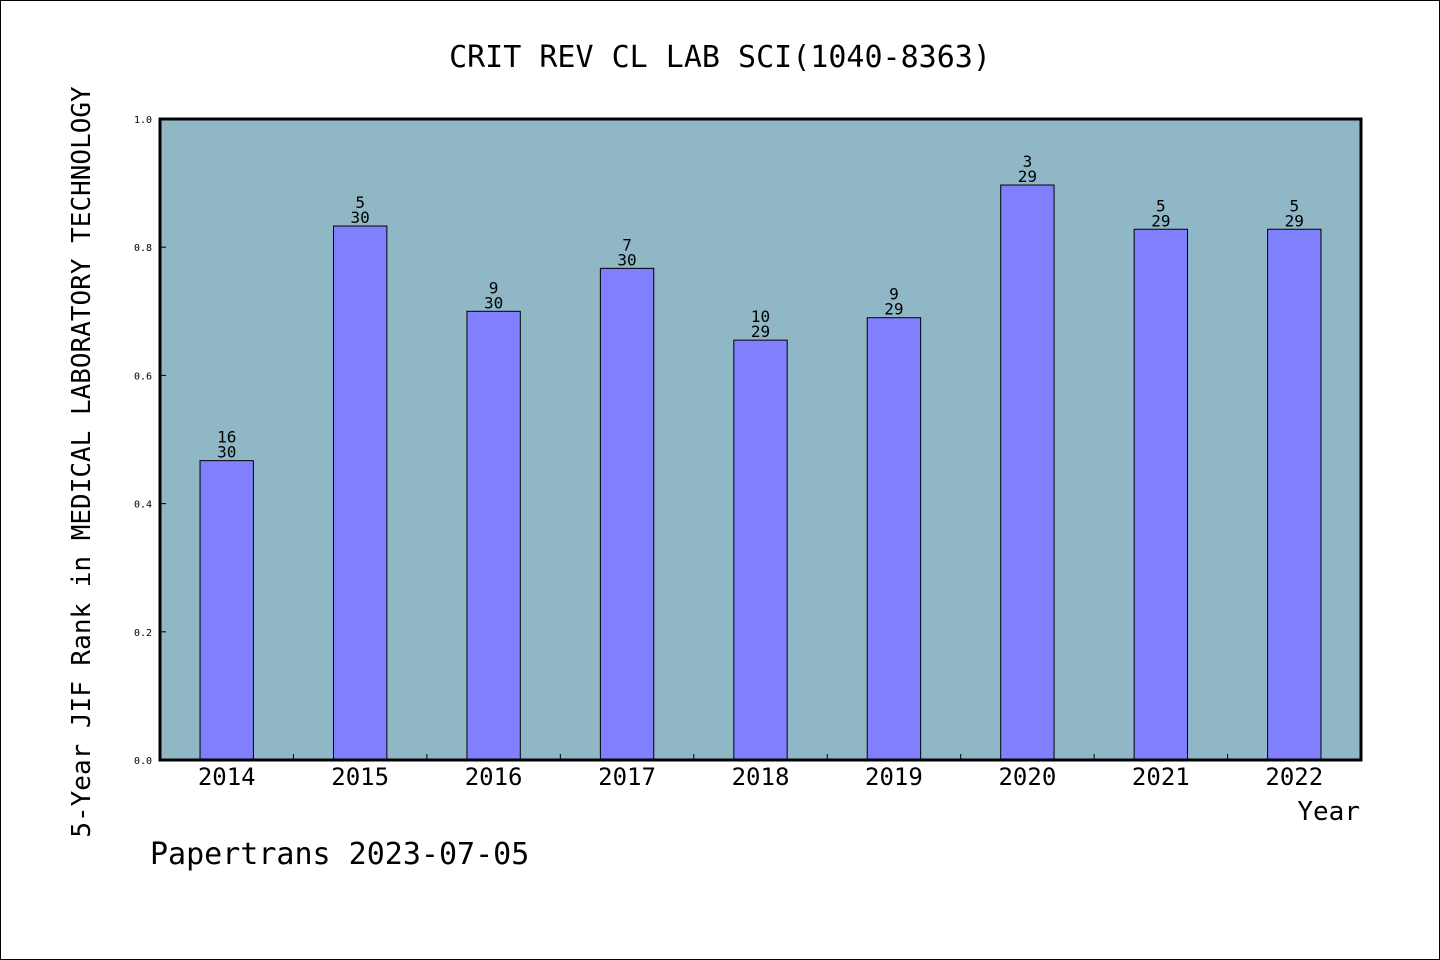 The image size is (1440, 960). What do you see at coordinates (626, 259) in the screenshot?
I see `bar-total-label-2017: 30` at bounding box center [626, 259].